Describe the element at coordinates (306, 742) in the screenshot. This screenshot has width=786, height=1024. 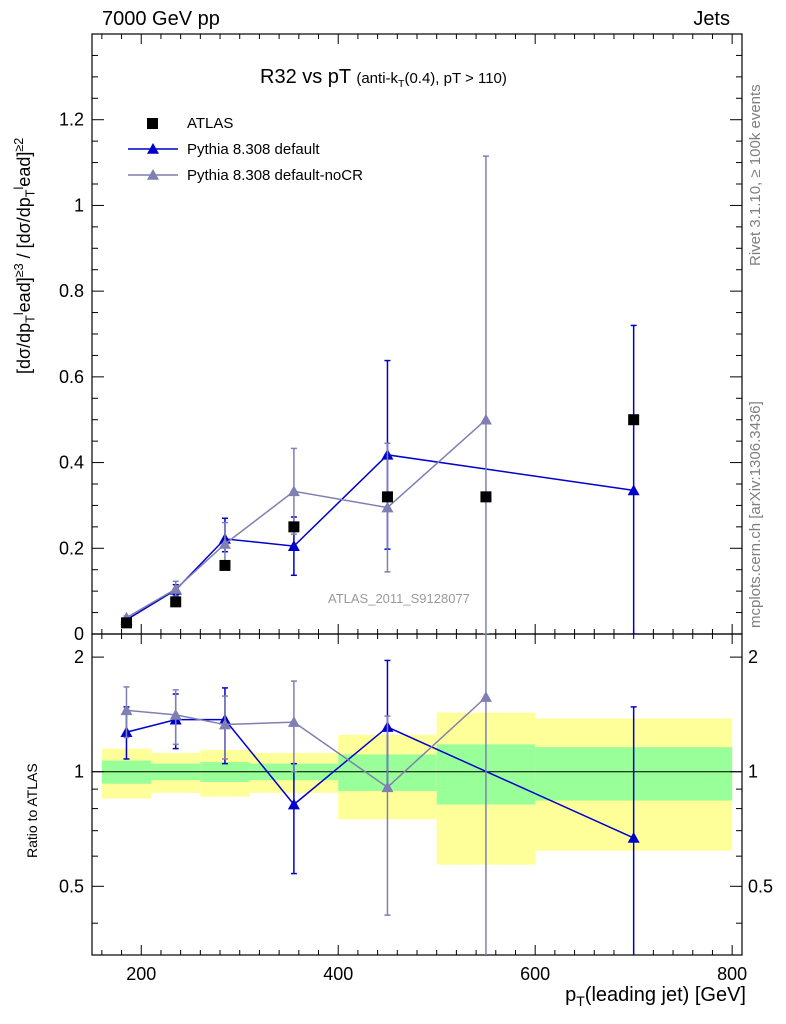
I see `ratio-line-nocr` at that location.